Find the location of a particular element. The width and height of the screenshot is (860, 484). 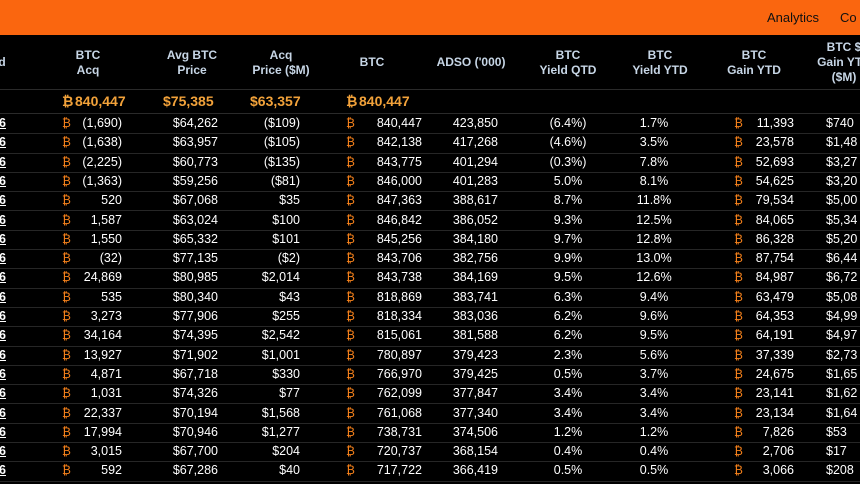

row-acq-price: $204 is located at coordinates (286, 451).